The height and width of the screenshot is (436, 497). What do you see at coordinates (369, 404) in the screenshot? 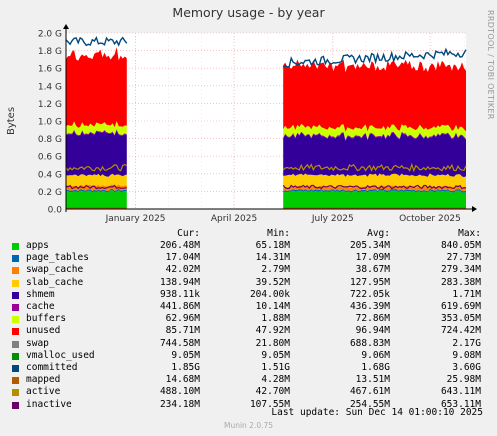
I see `legend-avg: 254.55M` at bounding box center [369, 404].